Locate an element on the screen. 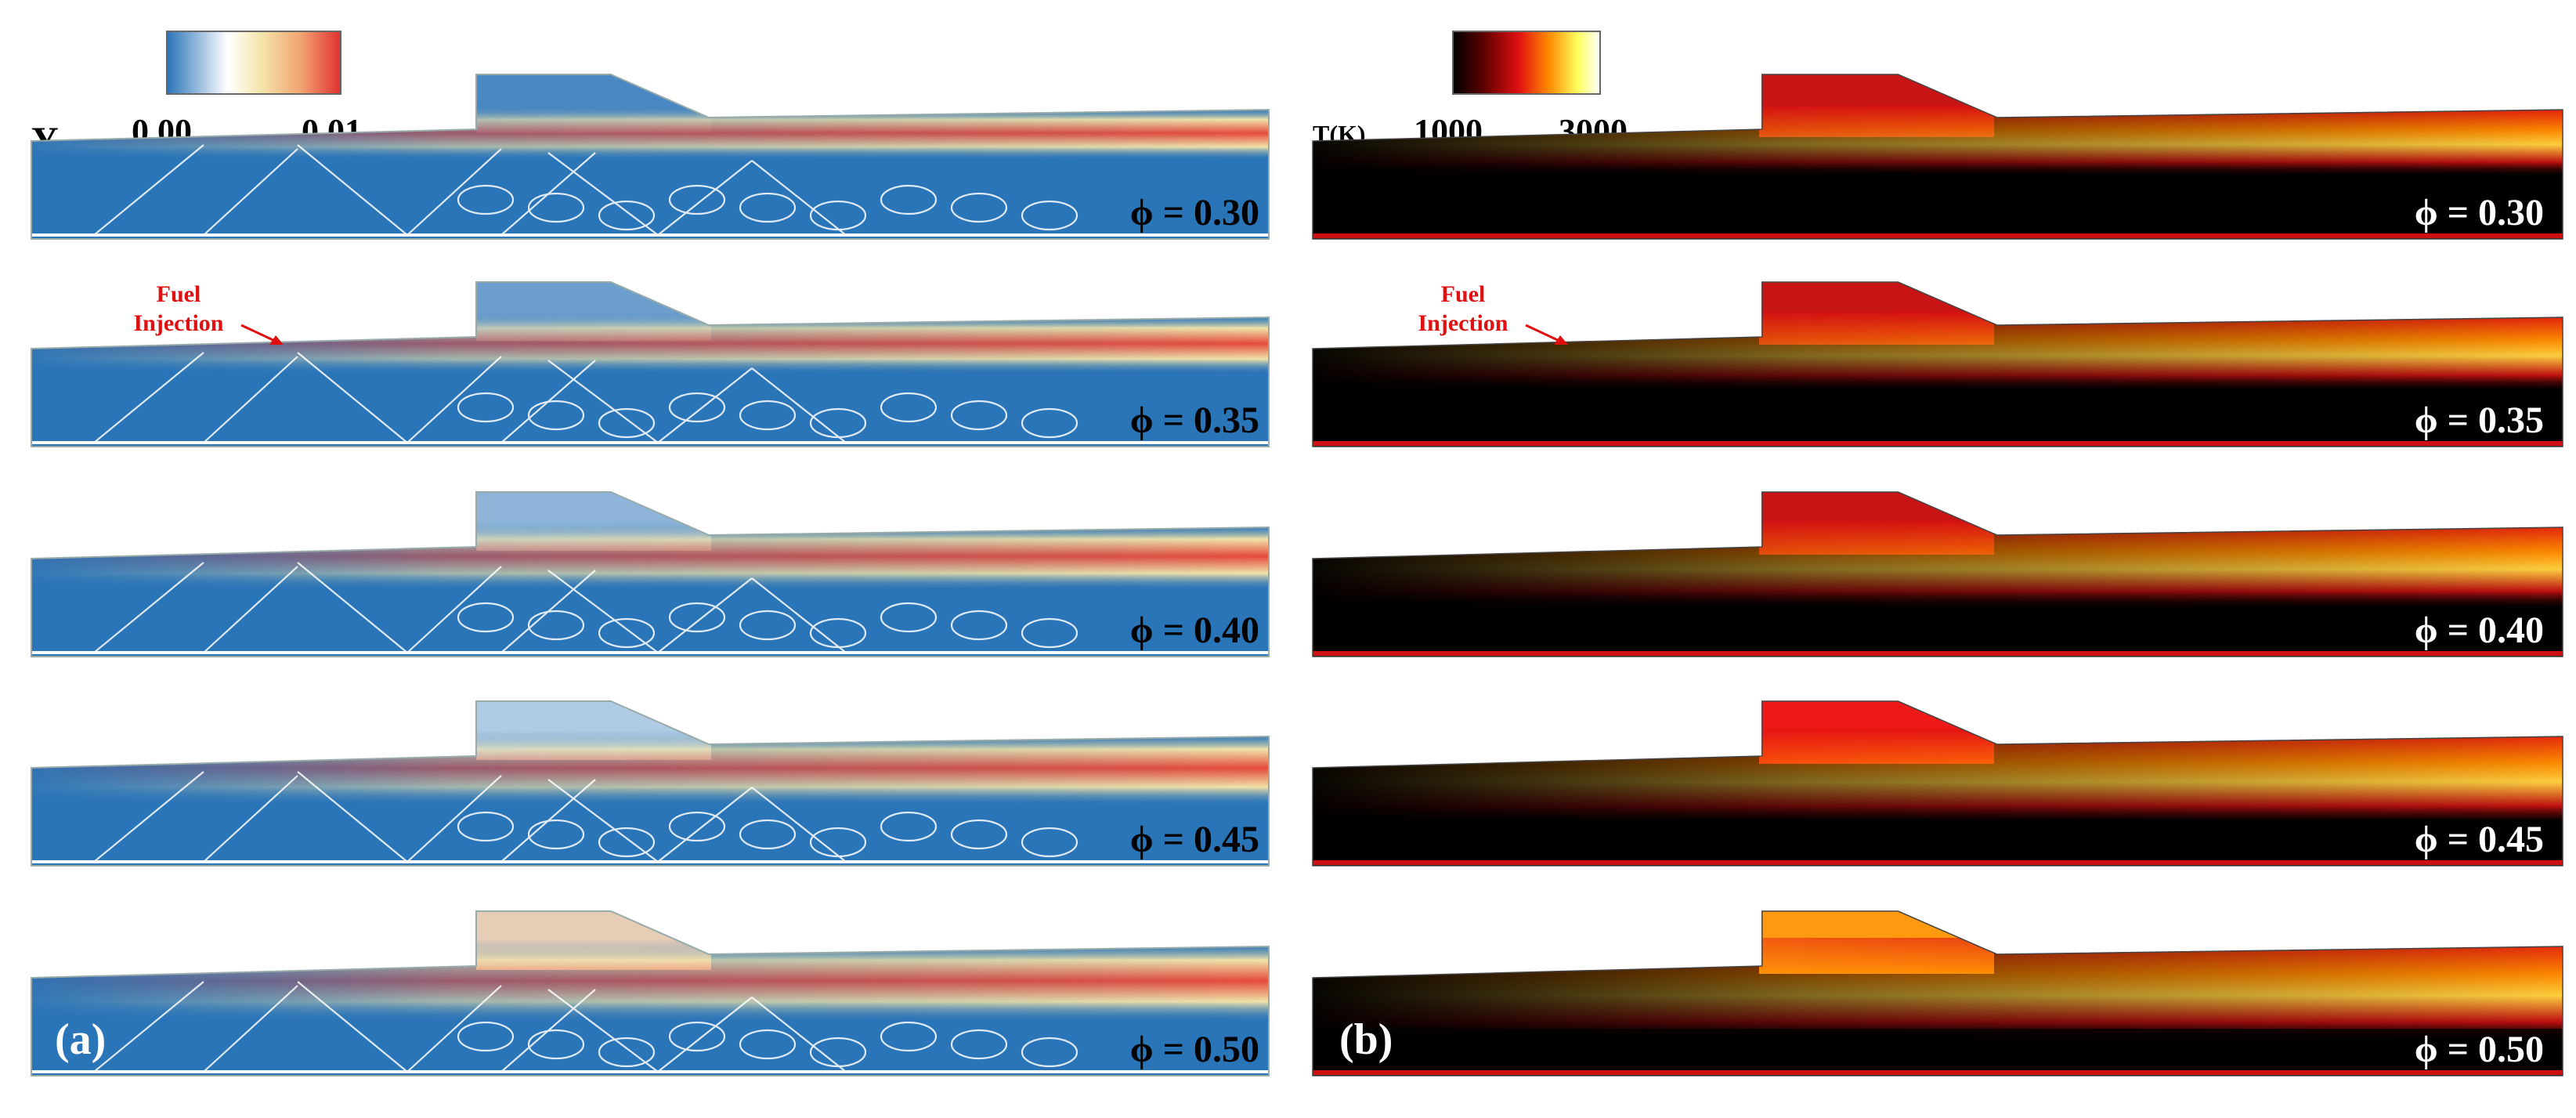 The height and width of the screenshot is (1118, 2576). contour-strip-a-4: ϕ = 0.45 is located at coordinates (650, 783).